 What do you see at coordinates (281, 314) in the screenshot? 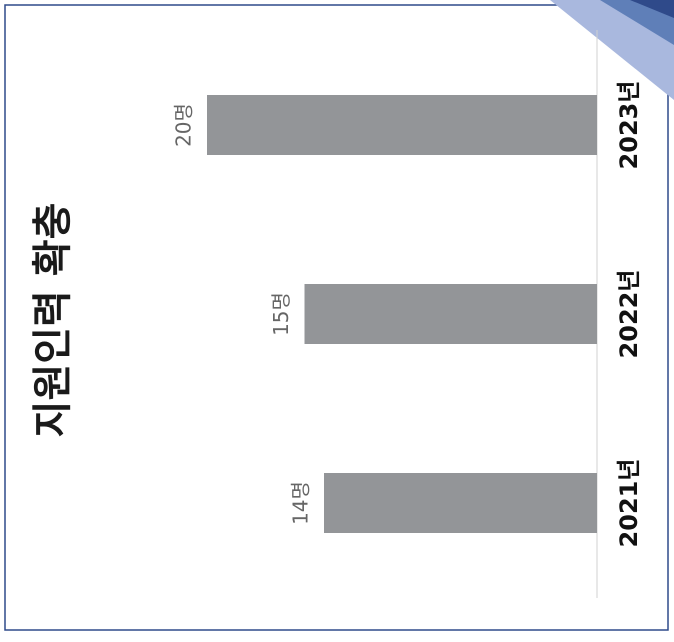
I see `value-label: 15명` at bounding box center [281, 314].